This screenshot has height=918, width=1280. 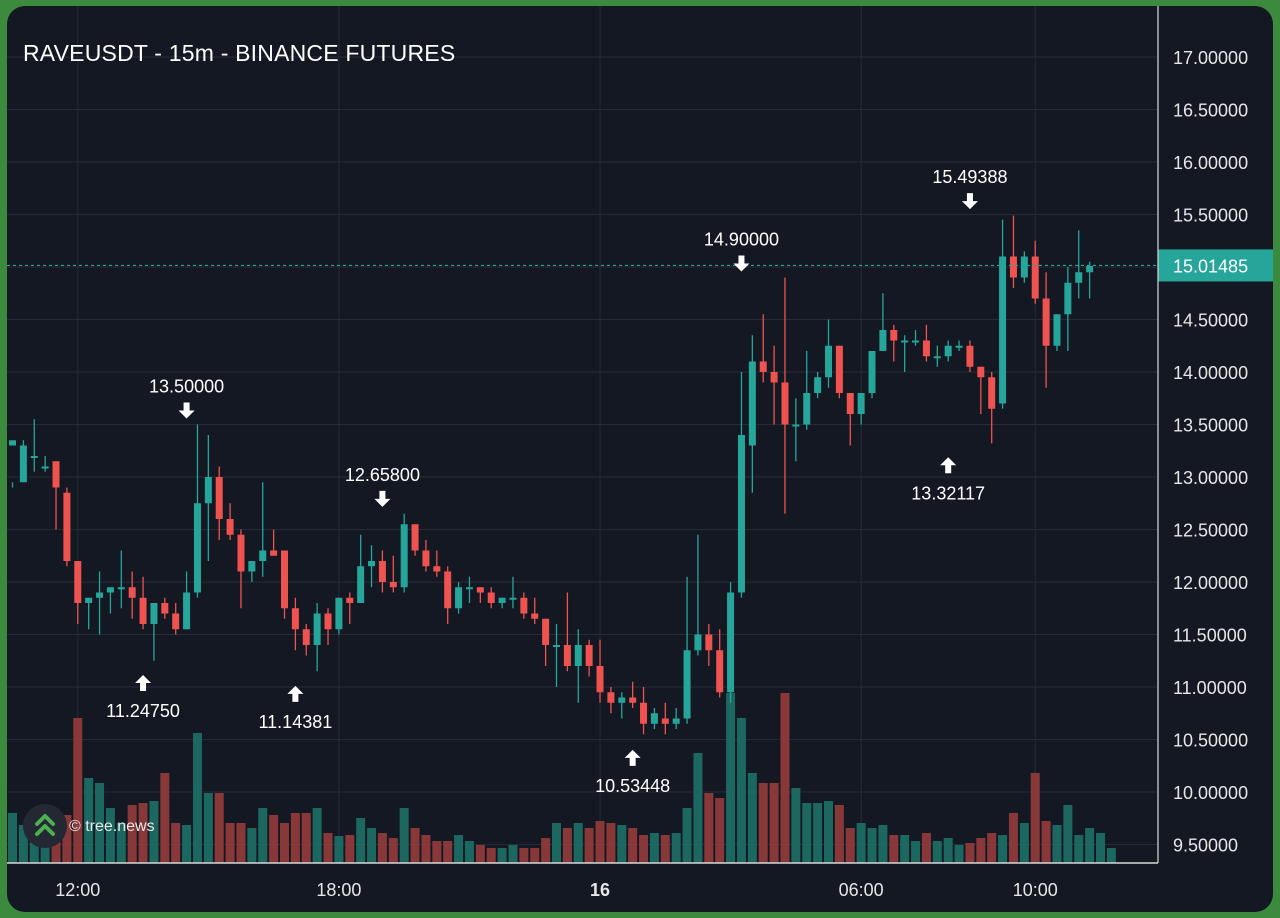 What do you see at coordinates (741, 251) in the screenshot?
I see `high-annotation: 14.90000` at bounding box center [741, 251].